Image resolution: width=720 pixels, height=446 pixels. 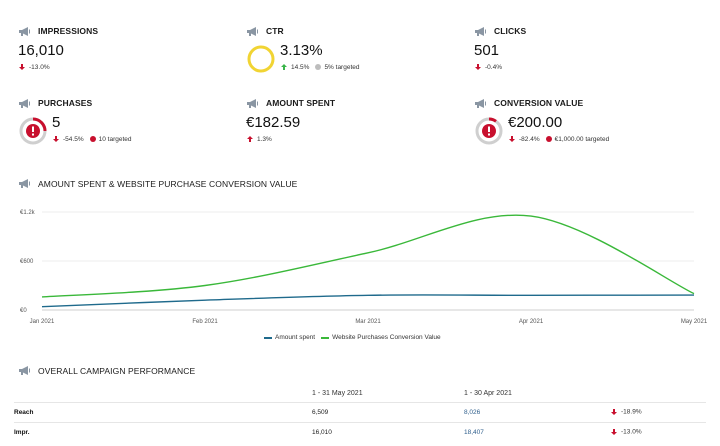 I want to click on purchases-ring, so click(x=33, y=131).